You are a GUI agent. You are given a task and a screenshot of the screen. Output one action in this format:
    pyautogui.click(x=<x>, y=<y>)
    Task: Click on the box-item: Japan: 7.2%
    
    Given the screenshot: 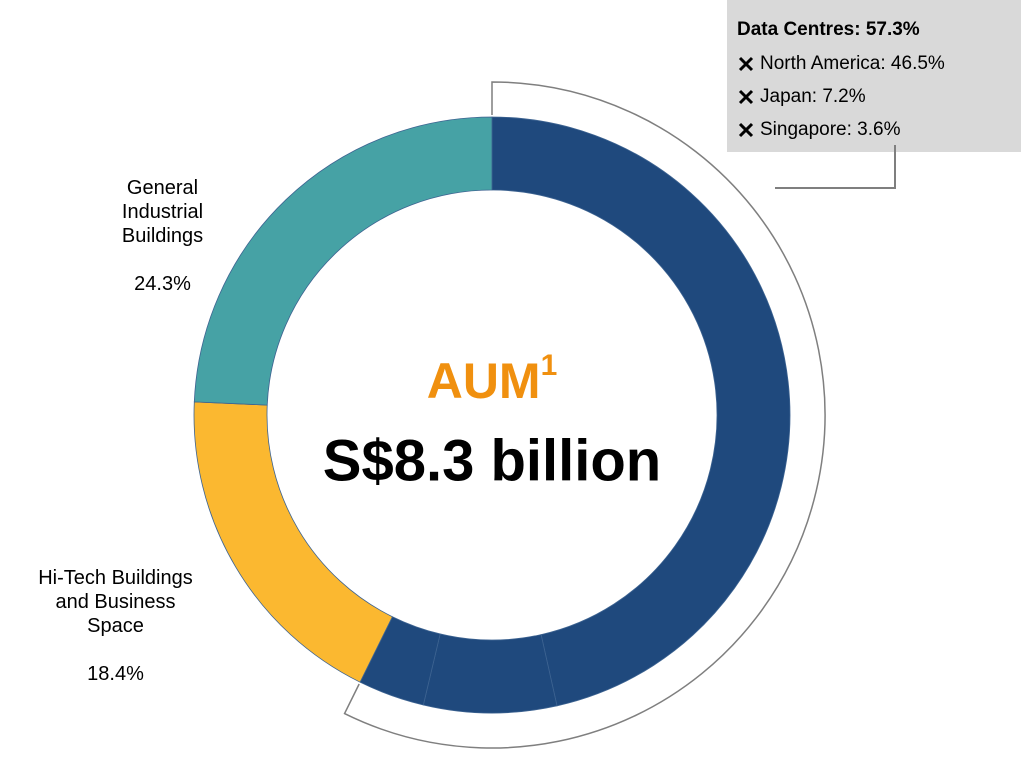 What is the action you would take?
    pyautogui.click(x=813, y=96)
    